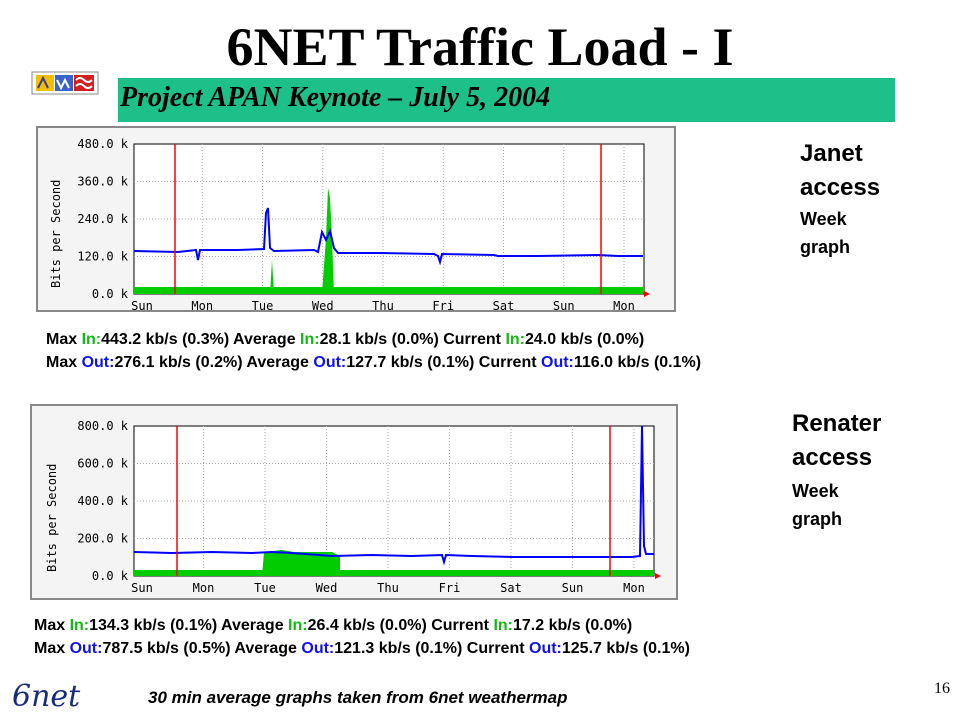 This screenshot has height=720, width=960. What do you see at coordinates (480, 47) in the screenshot?
I see `slide-title: 6NET Traffic Load - I` at bounding box center [480, 47].